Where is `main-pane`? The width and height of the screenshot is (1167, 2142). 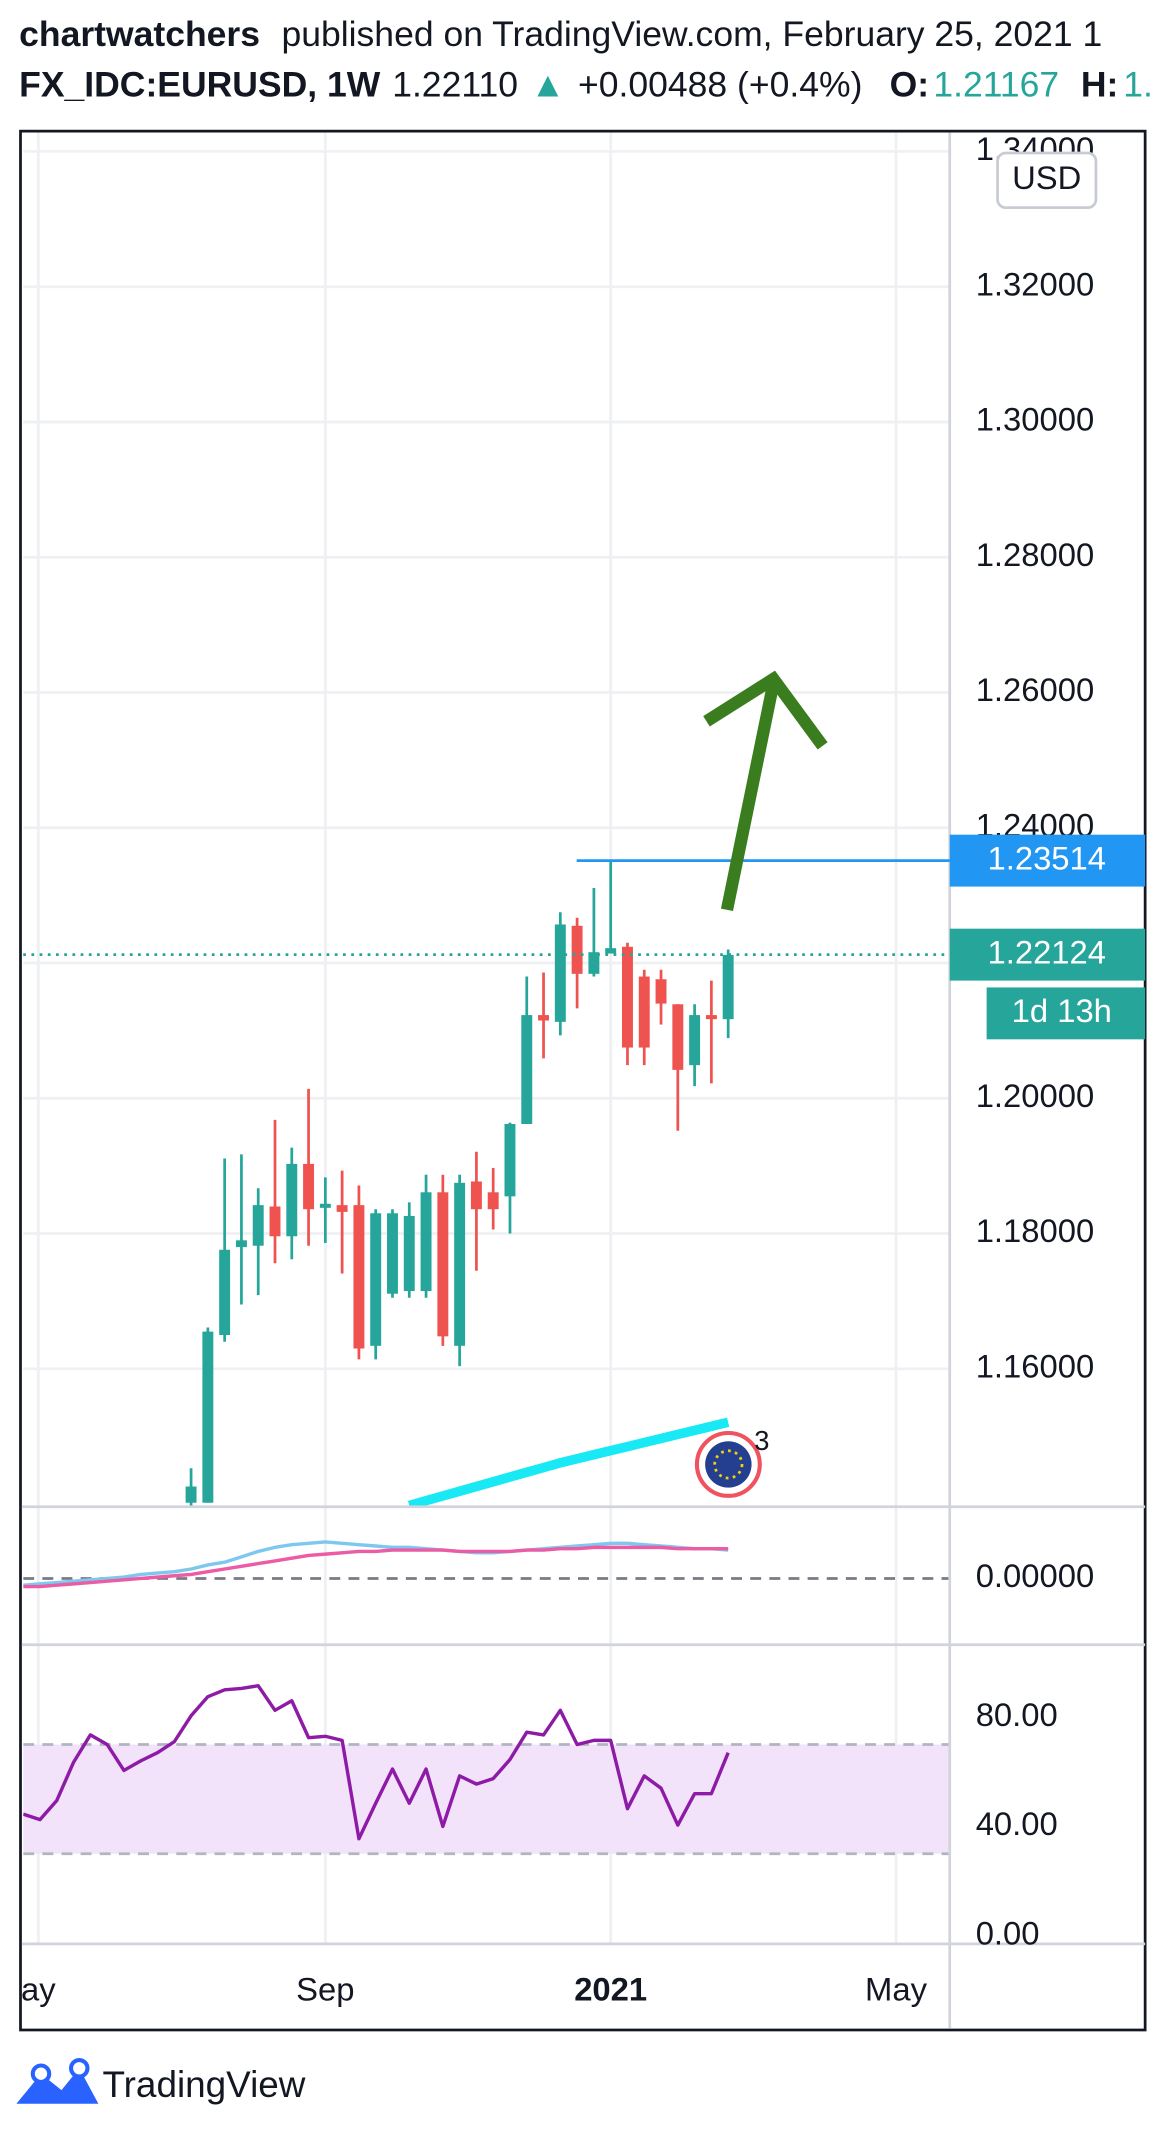 main-pane is located at coordinates (459, 1183).